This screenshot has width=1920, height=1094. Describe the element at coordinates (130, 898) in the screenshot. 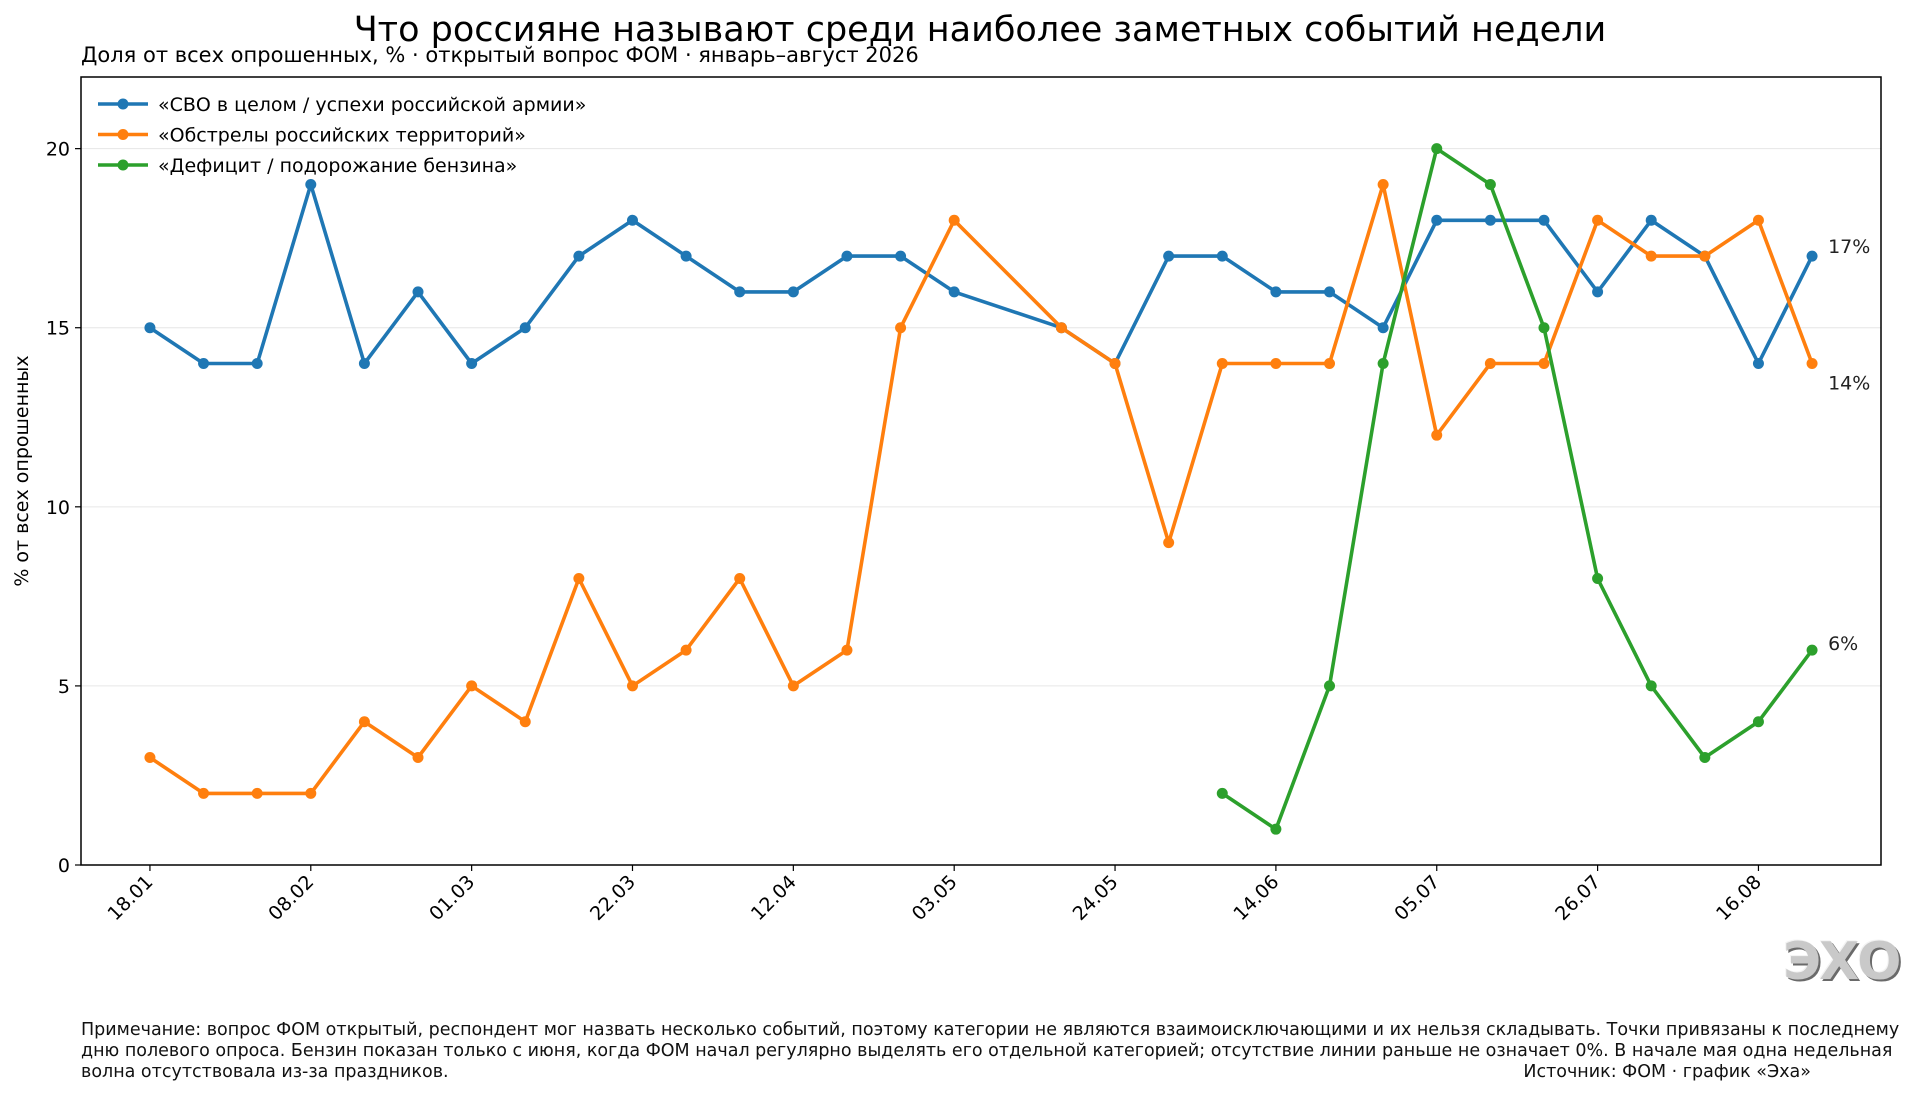

I see `x-tick-label: 18.01` at that location.